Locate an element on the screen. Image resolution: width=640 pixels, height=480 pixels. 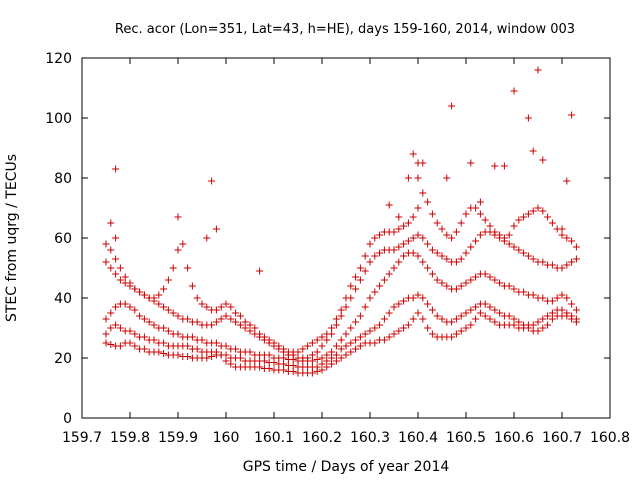
x-tick-label: 159.8 is located at coordinates (130, 438).